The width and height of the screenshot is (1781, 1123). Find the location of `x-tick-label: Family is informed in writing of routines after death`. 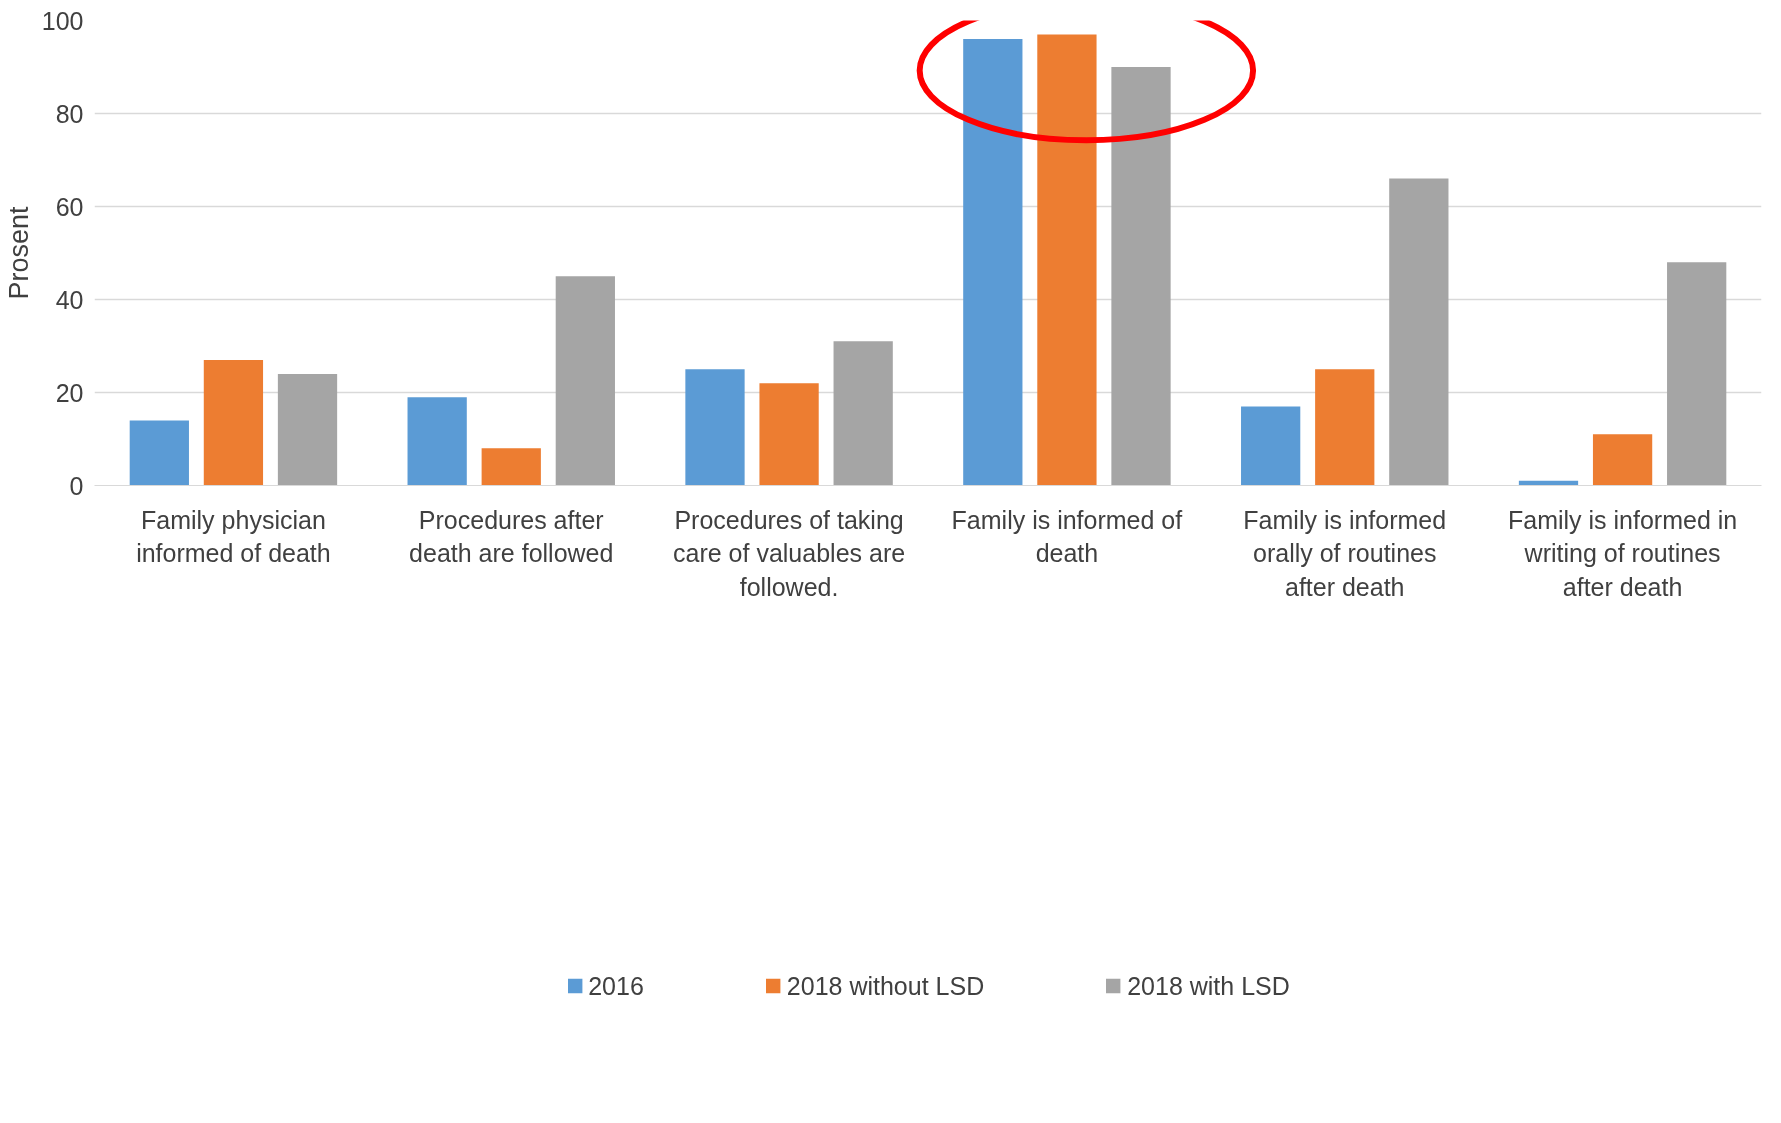

x-tick-label: Family is informed in writing of routines after death is located at coordinates (1622, 553).